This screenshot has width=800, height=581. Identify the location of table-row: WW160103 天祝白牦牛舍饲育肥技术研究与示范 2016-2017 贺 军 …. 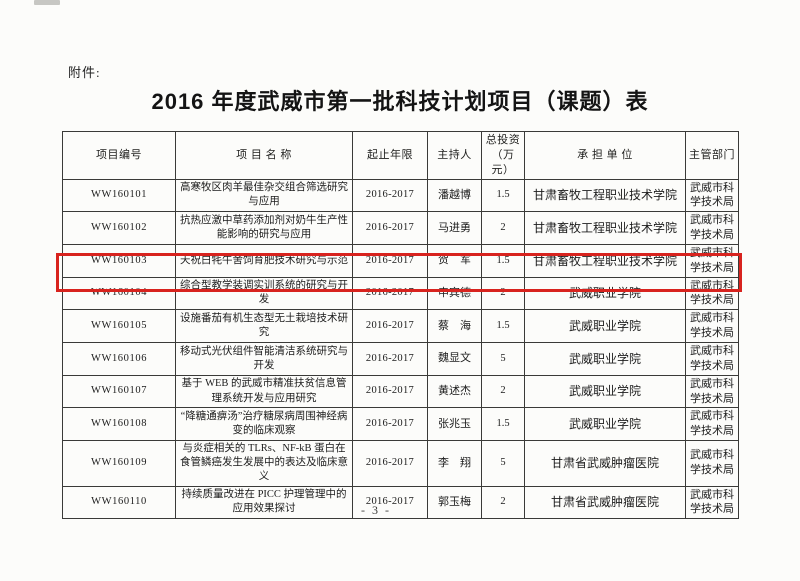
(400, 260).